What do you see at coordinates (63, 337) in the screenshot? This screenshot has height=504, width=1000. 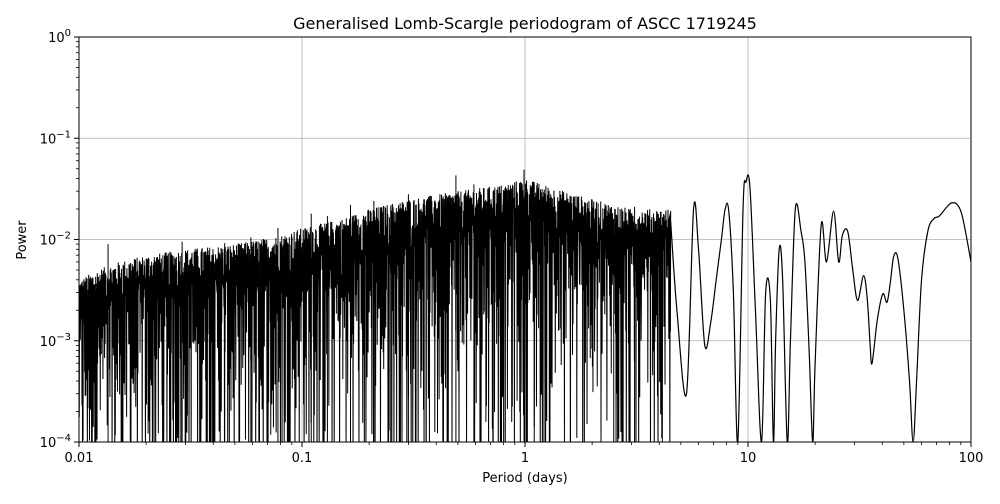 I see `y-tick-exponent: −3` at bounding box center [63, 337].